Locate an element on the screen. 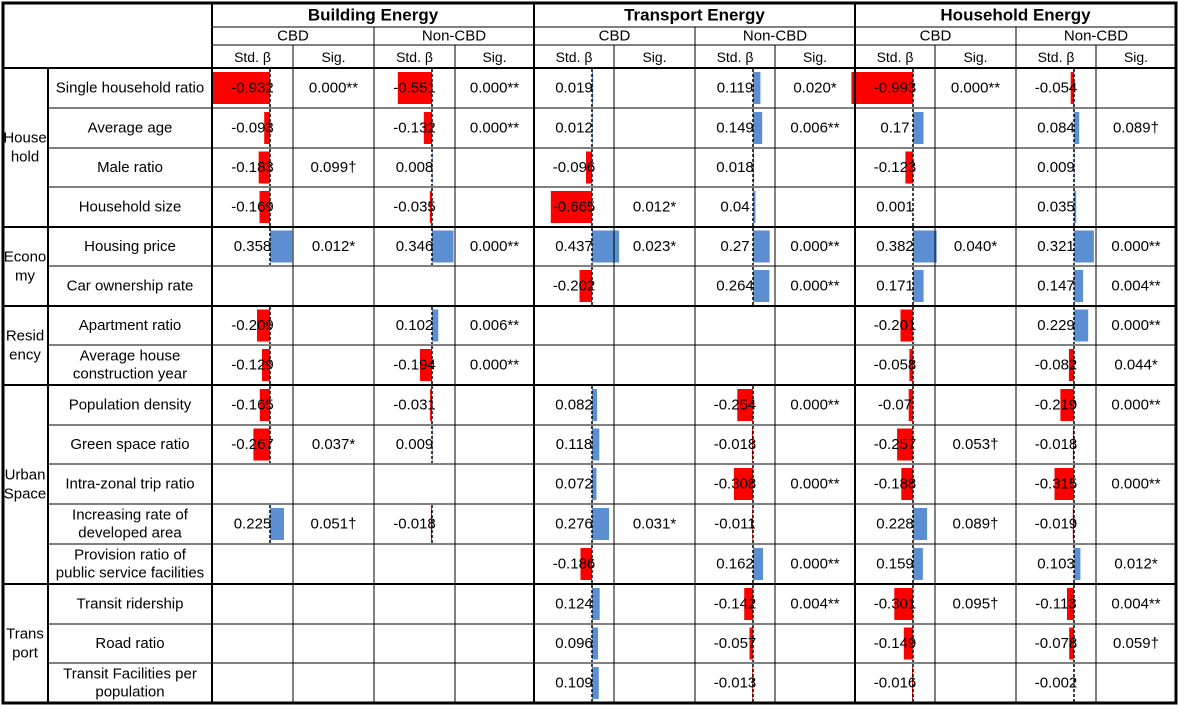 The height and width of the screenshot is (705, 1178). beta-value: -0.018 is located at coordinates (1056, 444).